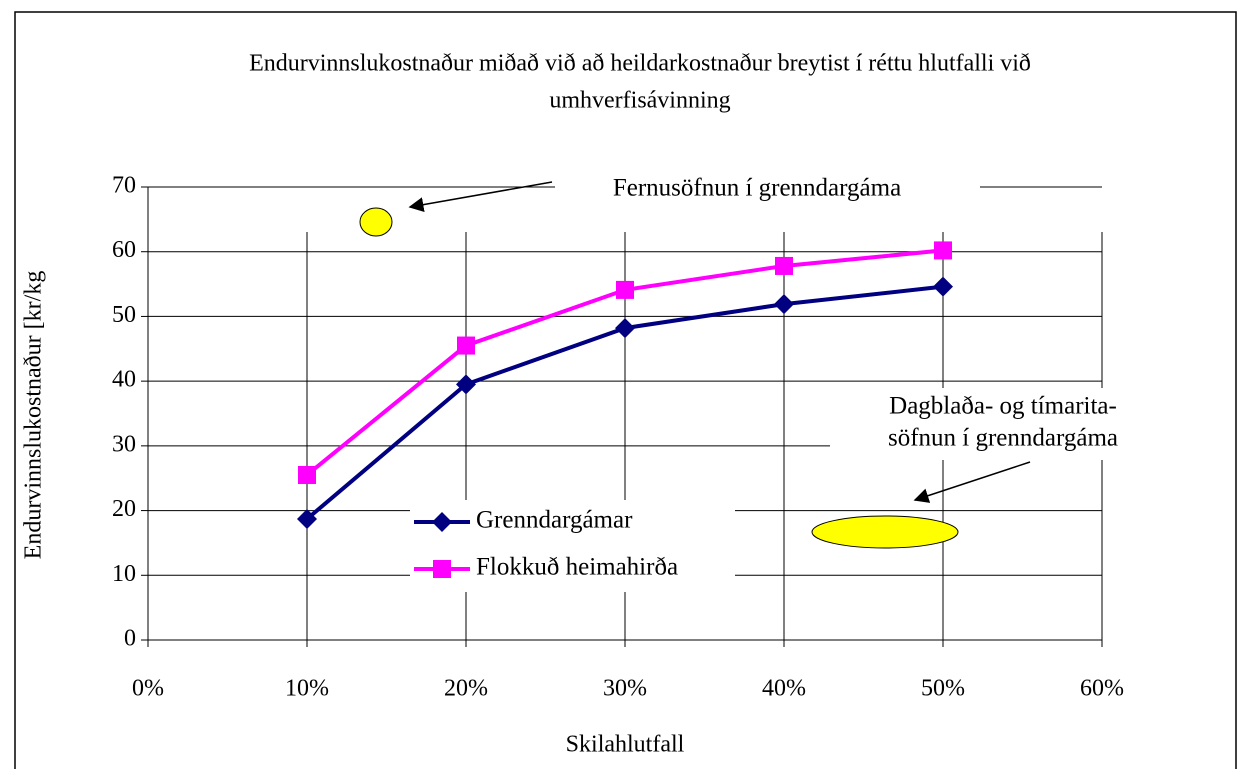 The height and width of the screenshot is (769, 1252). What do you see at coordinates (124, 186) in the screenshot?
I see `y-tick-label: 70` at bounding box center [124, 186].